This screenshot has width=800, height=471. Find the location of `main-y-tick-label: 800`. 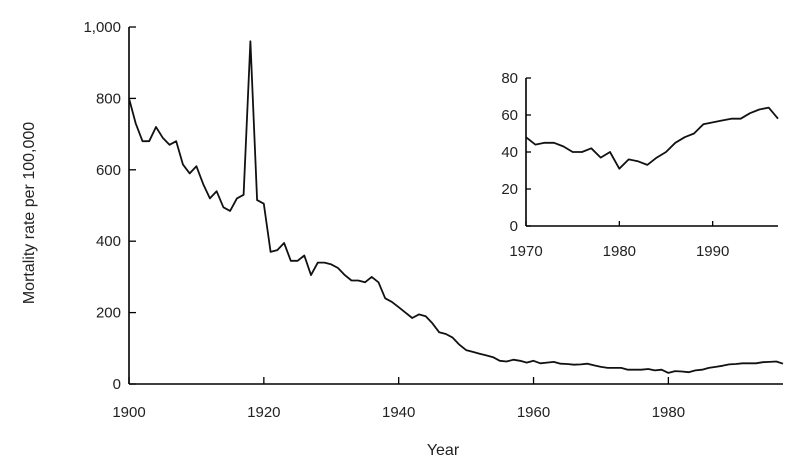

main-y-tick-label: 800 is located at coordinates (108, 98).